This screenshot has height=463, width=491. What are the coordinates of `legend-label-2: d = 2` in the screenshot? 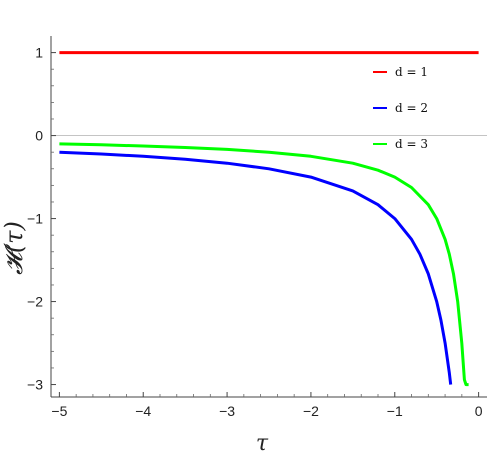 It's located at (411, 108).